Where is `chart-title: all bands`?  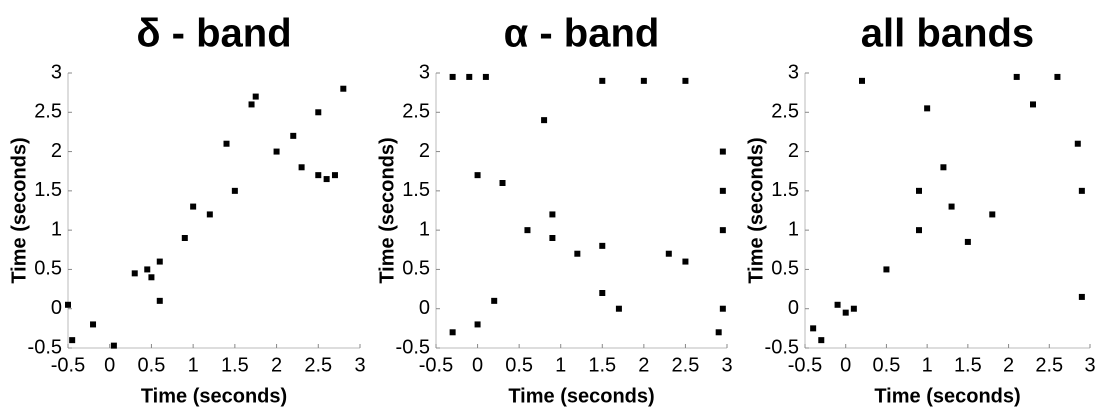 chart-title: all bands is located at coordinates (947, 34).